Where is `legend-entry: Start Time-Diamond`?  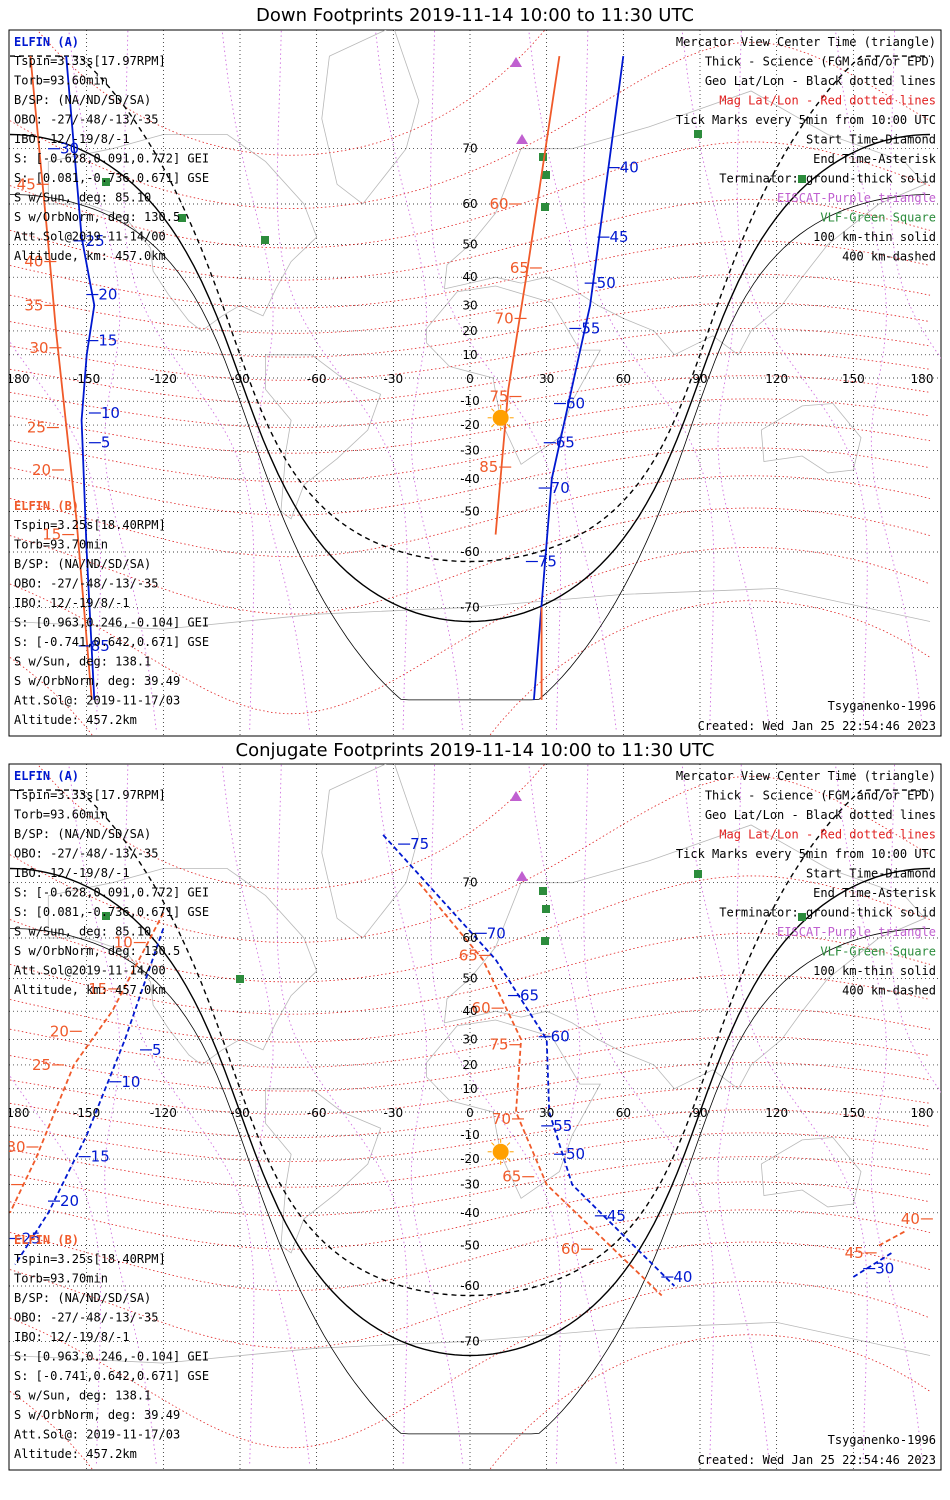 legend-entry: Start Time-Diamond is located at coordinates (871, 140).